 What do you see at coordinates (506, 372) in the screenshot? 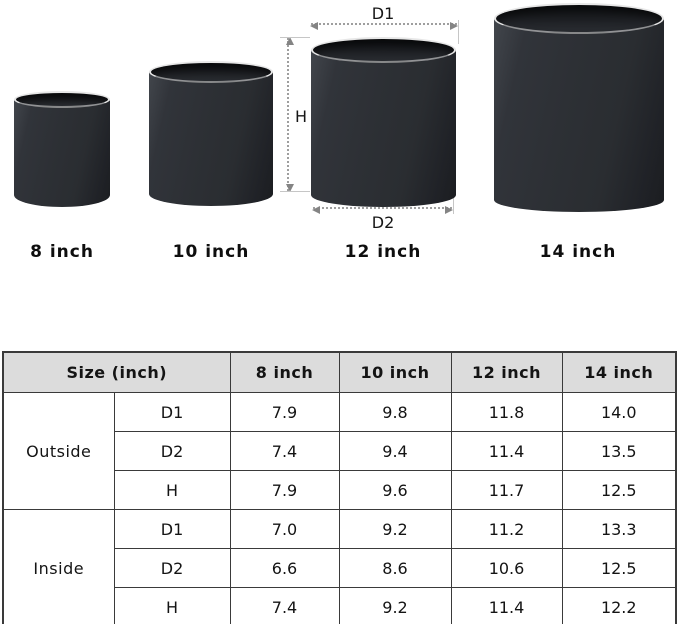
I see `col-header-12-inch: 12 inch` at bounding box center [506, 372].